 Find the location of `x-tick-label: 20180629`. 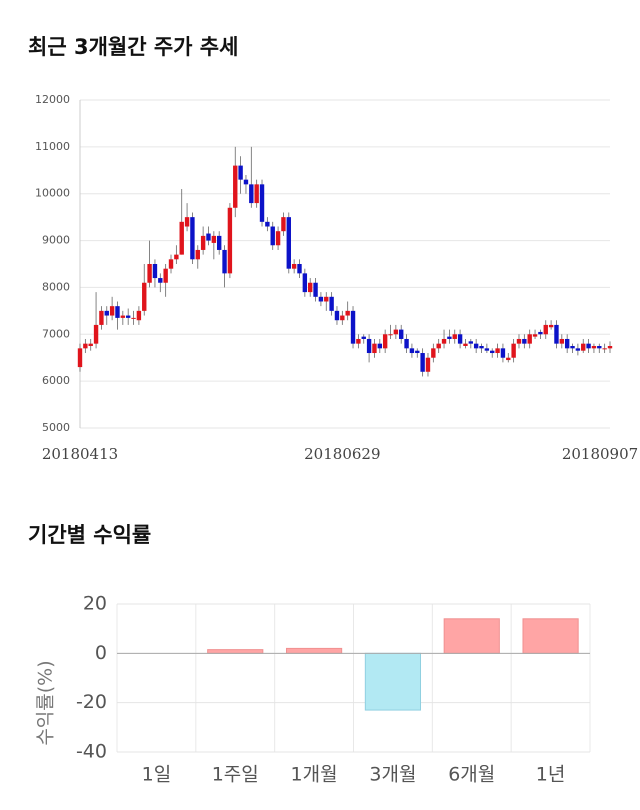

x-tick-label: 20180629 is located at coordinates (342, 454).